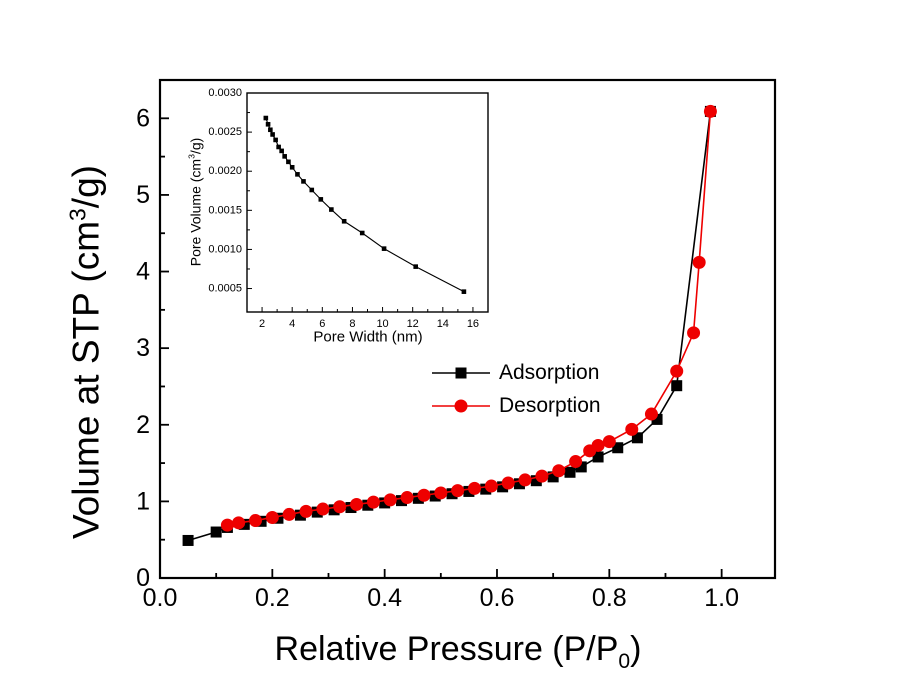 The width and height of the screenshot is (900, 695). What do you see at coordinates (143, 118) in the screenshot?
I see `main-y-tick-label: 6` at bounding box center [143, 118].